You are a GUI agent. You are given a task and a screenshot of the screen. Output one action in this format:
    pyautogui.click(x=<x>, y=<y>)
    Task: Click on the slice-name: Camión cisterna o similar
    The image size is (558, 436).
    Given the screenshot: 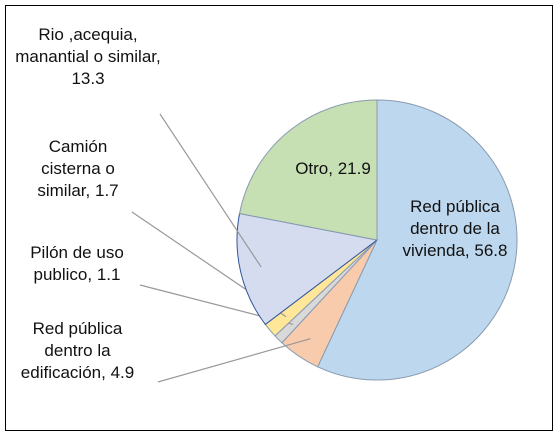 What is the action you would take?
    pyautogui.click(x=75, y=168)
    